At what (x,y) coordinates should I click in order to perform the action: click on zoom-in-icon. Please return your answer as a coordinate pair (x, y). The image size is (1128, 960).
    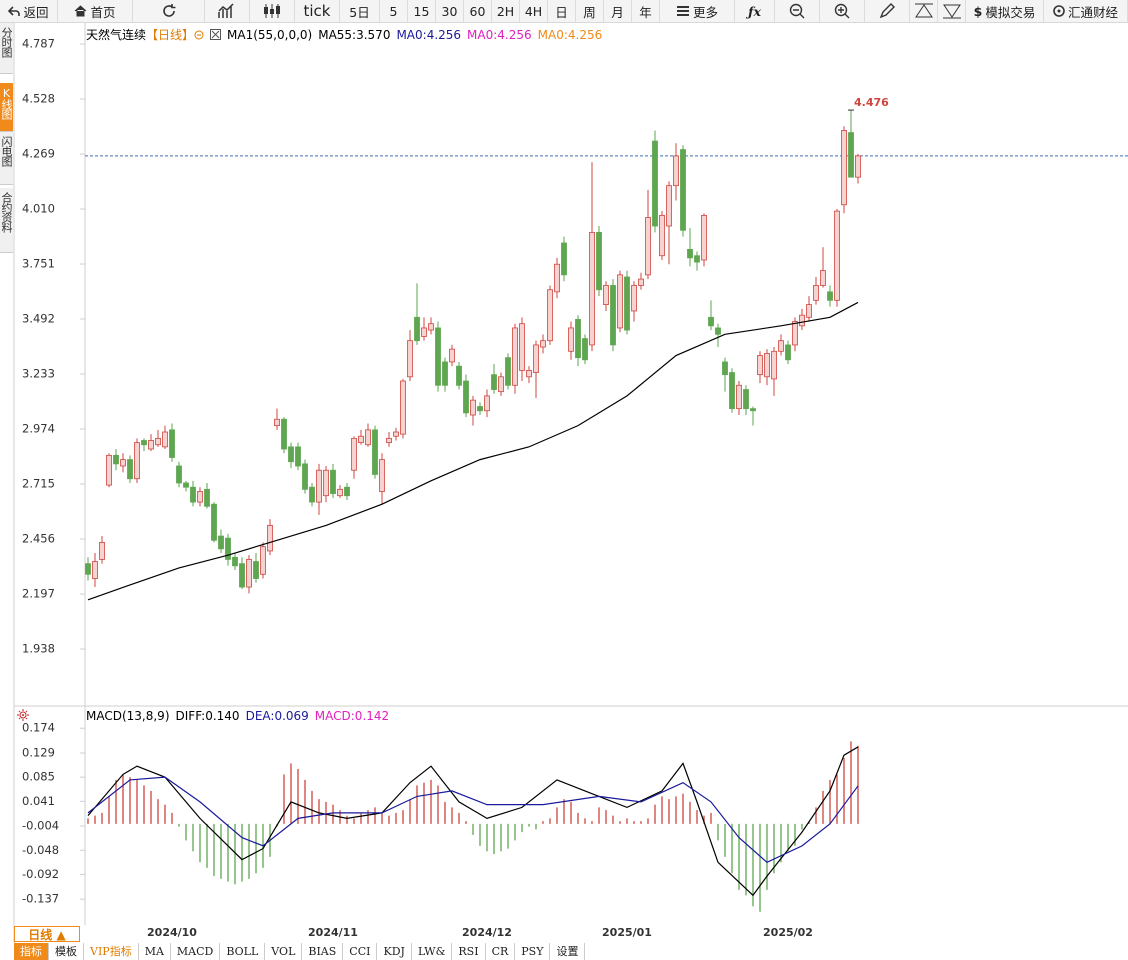
    Looking at the image, I should click on (842, 11).